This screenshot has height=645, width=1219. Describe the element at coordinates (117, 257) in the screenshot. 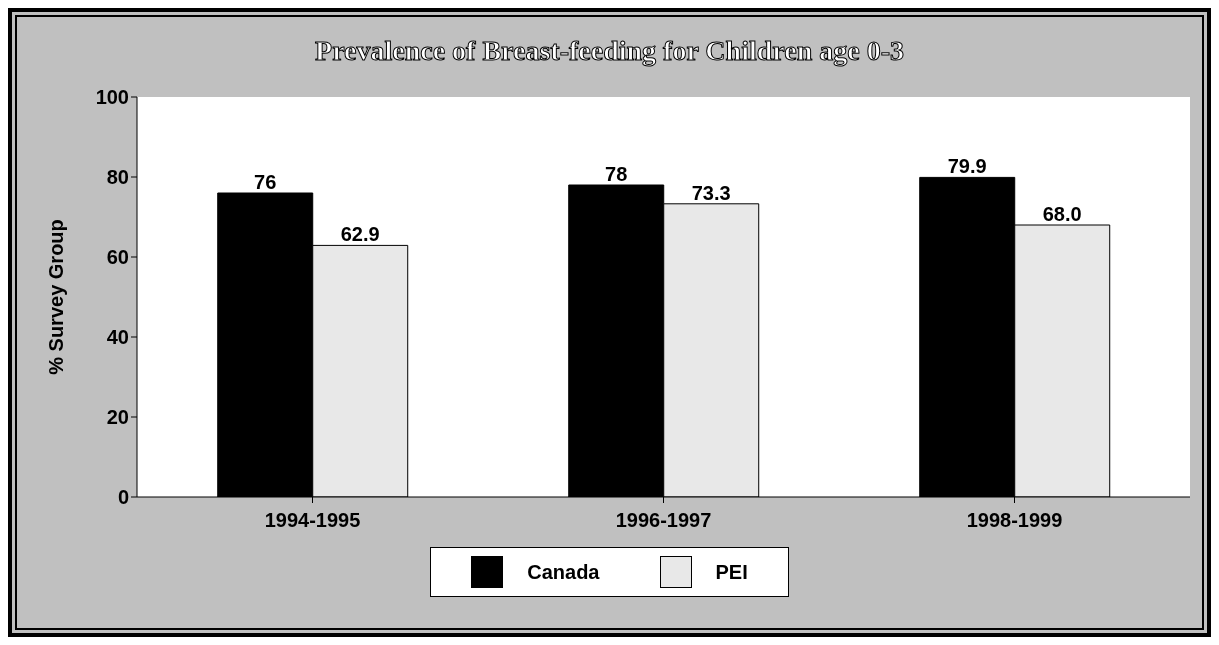

I see `y-tick-label: 60` at that location.